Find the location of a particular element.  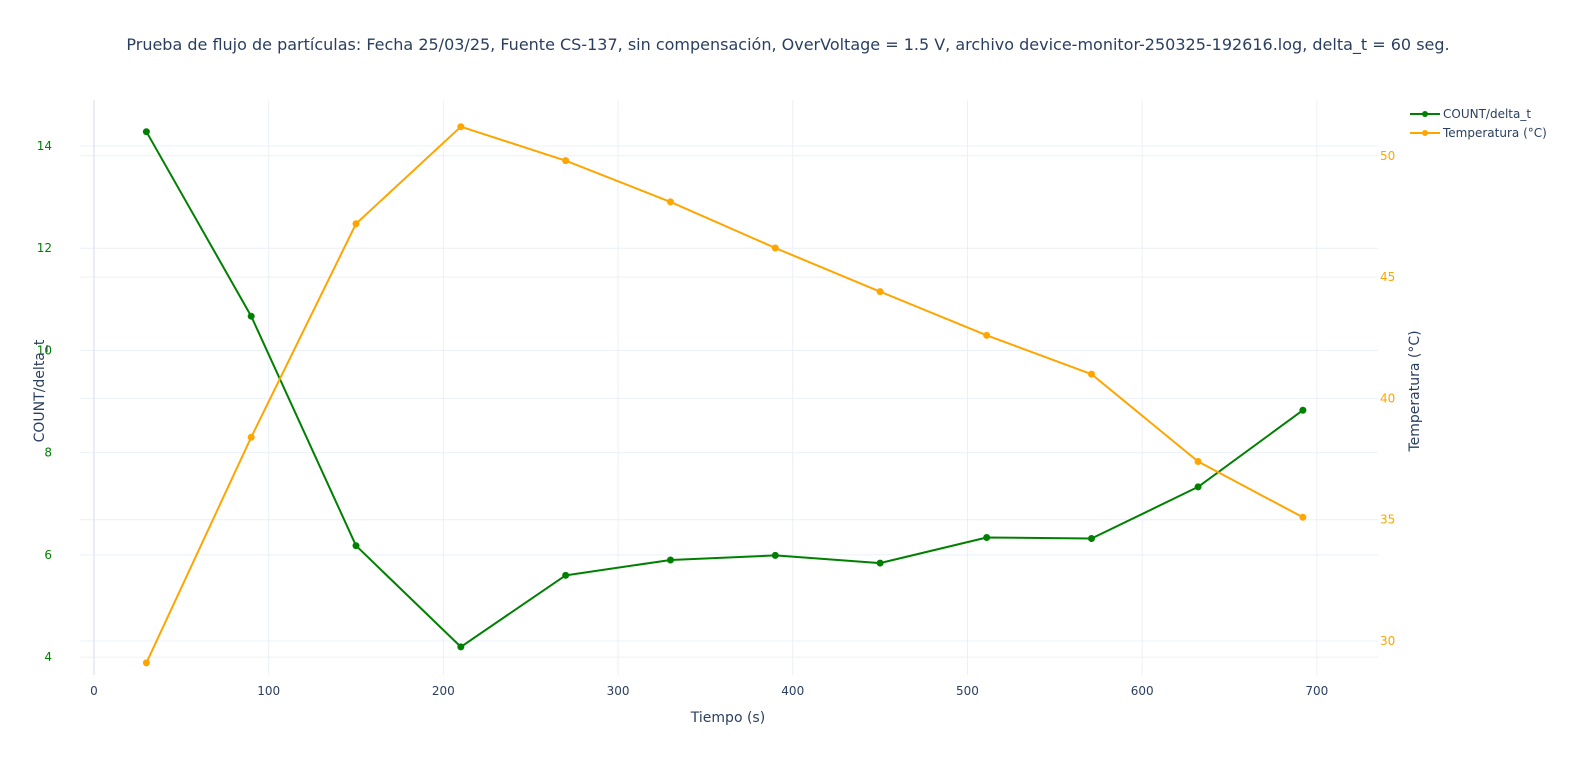

legend-item-count: COUNT/delta_t is located at coordinates (1470, 114).